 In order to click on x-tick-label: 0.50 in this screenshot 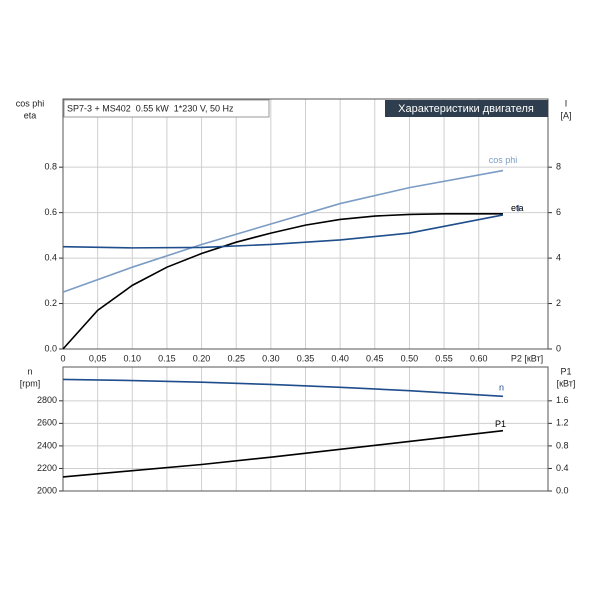, I will do `click(410, 358)`.